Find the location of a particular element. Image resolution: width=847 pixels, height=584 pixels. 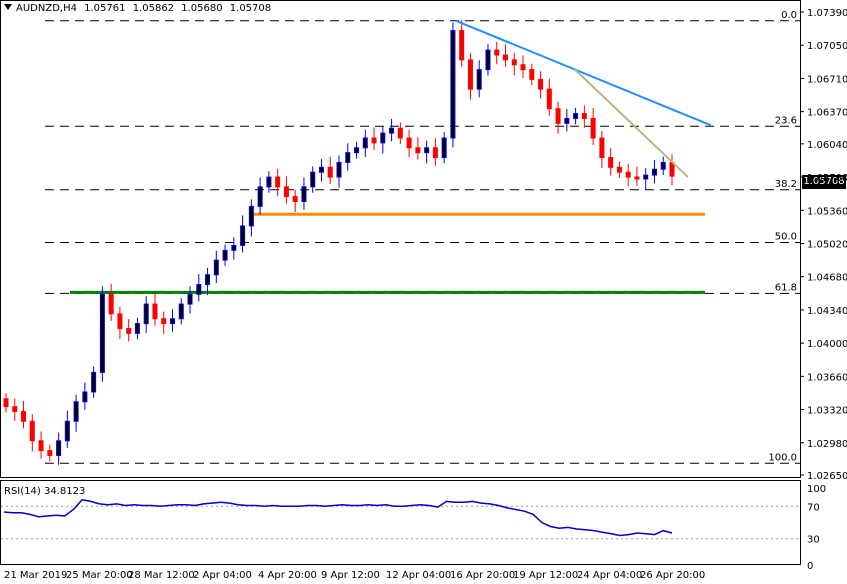

symbol-label: AUDNZD,H4 is located at coordinates (46, 8).